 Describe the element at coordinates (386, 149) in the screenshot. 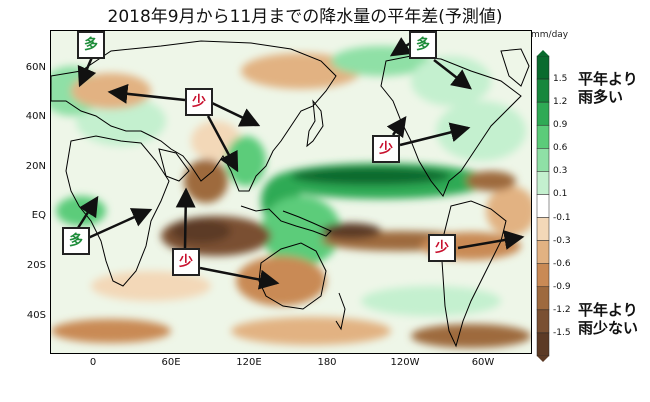

I see `dry-badge-us: 少` at that location.